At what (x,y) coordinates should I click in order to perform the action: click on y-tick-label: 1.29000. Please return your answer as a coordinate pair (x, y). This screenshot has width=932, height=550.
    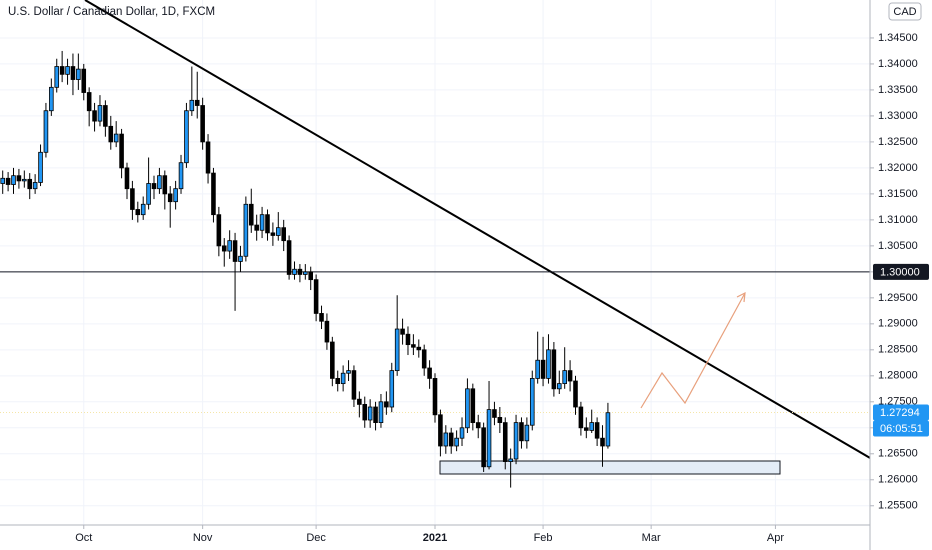
    Looking at the image, I should click on (898, 324).